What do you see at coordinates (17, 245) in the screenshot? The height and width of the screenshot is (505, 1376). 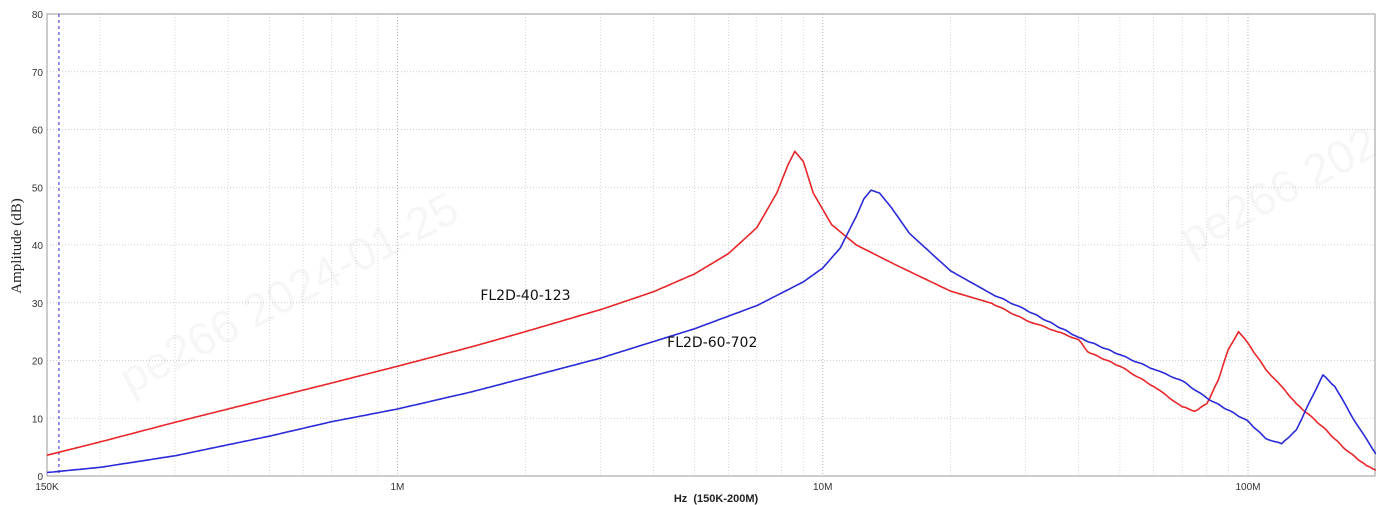 I see `y-axis-label: Amplitude (dB)` at bounding box center [17, 245].